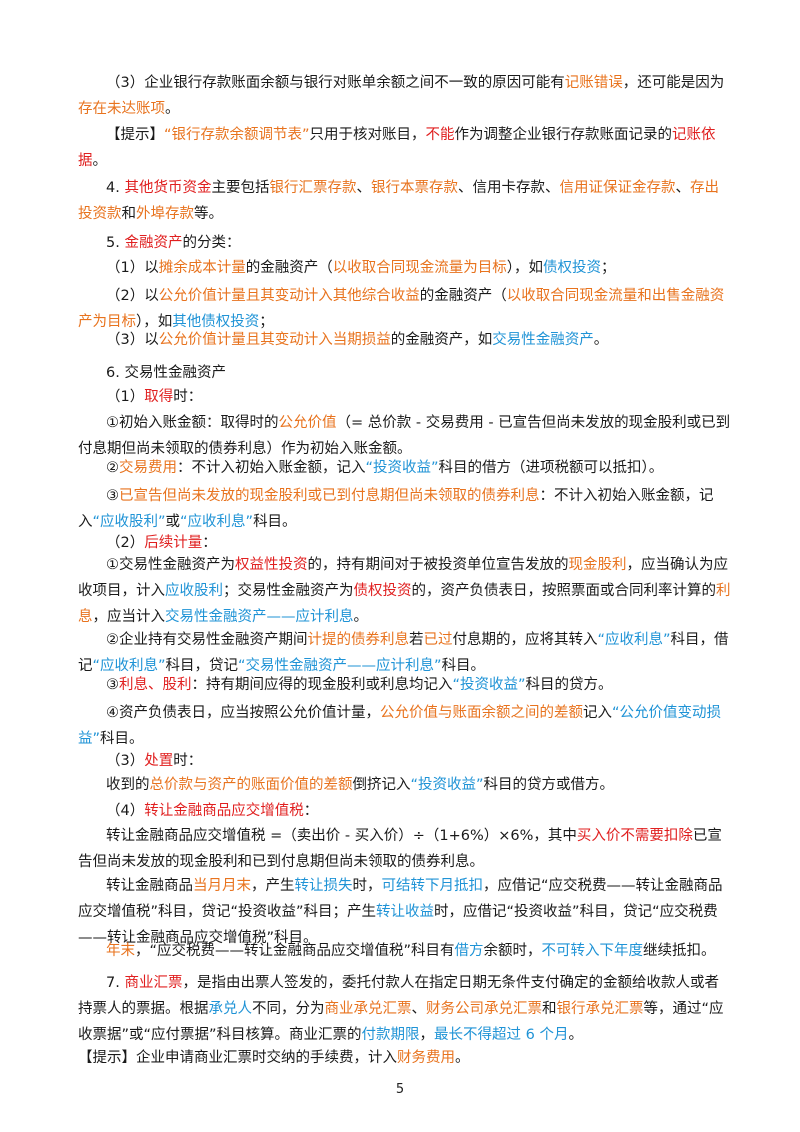 The image size is (800, 1132). What do you see at coordinates (405, 397) in the screenshot?
I see `paragraph-6-1: （1）取得时：` at bounding box center [405, 397].